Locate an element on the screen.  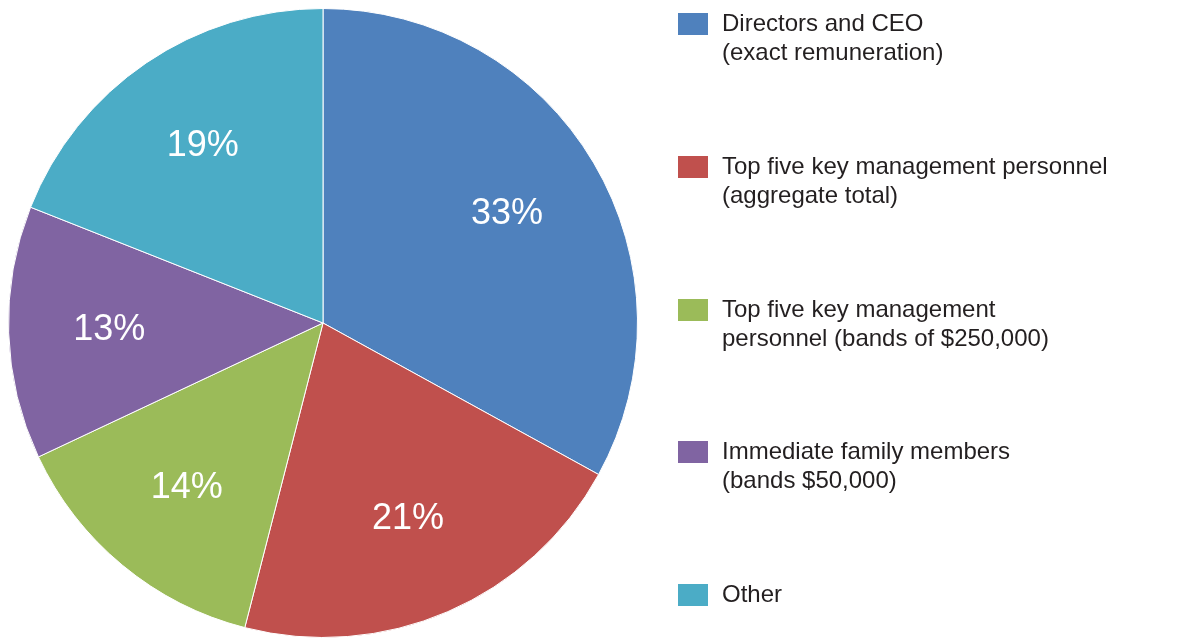
data-label: 19% is located at coordinates (202, 144).